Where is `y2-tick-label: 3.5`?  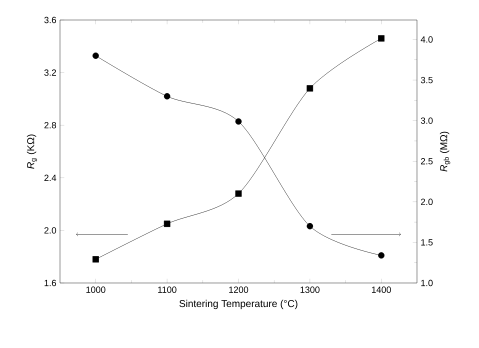
y2-tick-label: 3.5 is located at coordinates (426, 80).